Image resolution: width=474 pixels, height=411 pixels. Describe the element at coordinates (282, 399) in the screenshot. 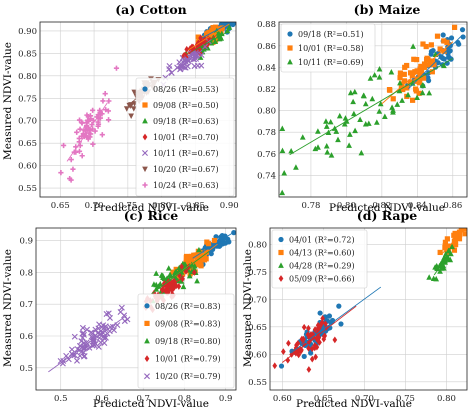

I see `x-tick-label: 0.60` at that location.